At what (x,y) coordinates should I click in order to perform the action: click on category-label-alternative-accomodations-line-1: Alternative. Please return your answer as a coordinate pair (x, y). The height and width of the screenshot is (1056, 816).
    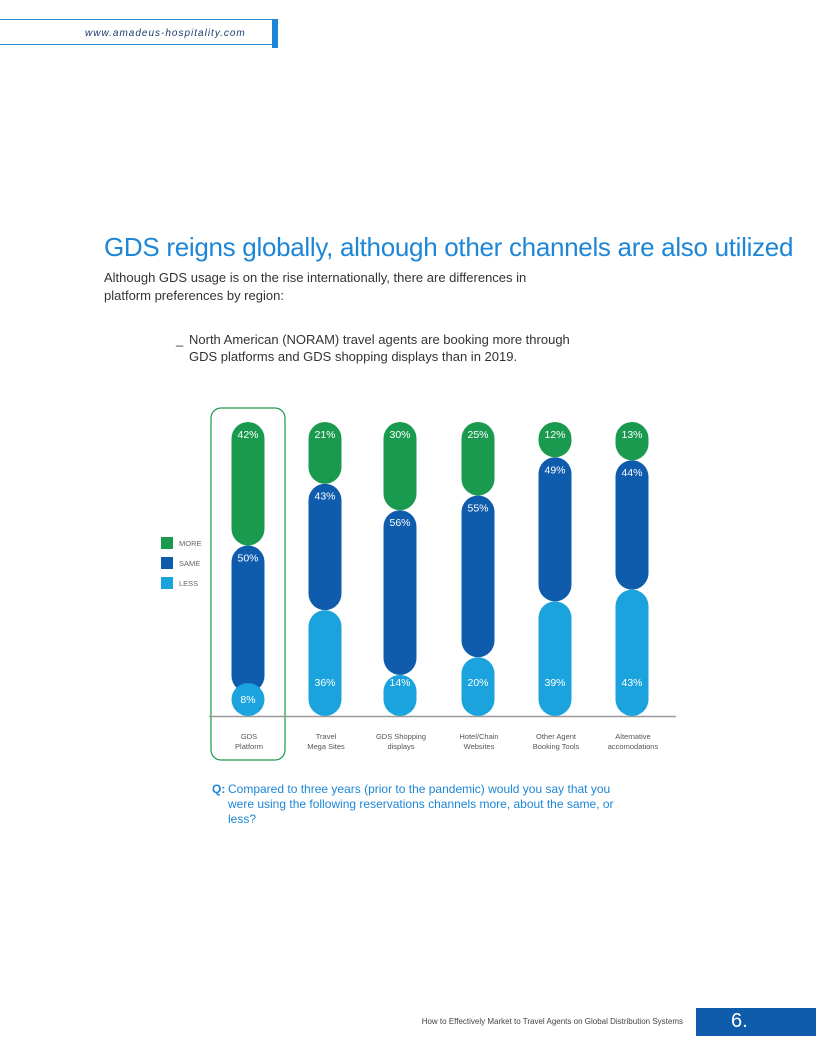
    Looking at the image, I should click on (632, 736).